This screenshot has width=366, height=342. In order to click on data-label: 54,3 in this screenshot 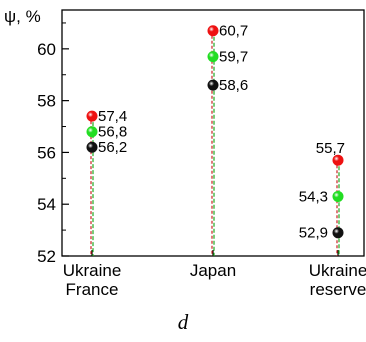, I will do `click(313, 196)`.